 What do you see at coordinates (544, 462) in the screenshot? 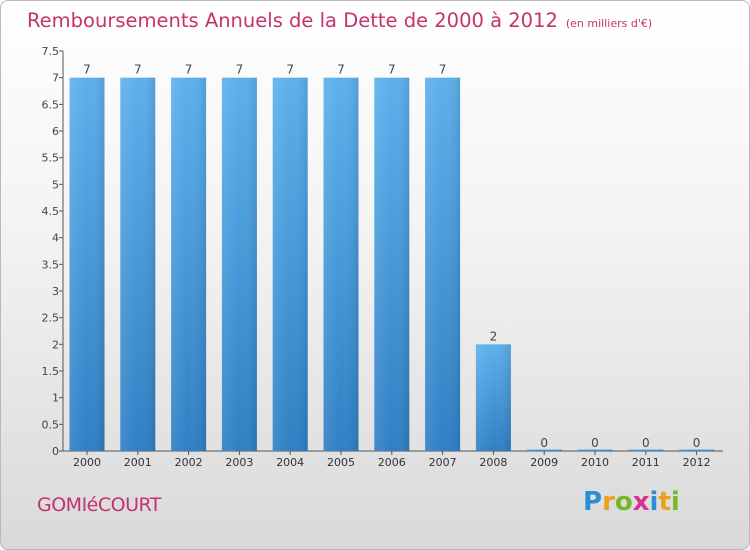
I see `x-tick-label: 2009` at bounding box center [544, 462].